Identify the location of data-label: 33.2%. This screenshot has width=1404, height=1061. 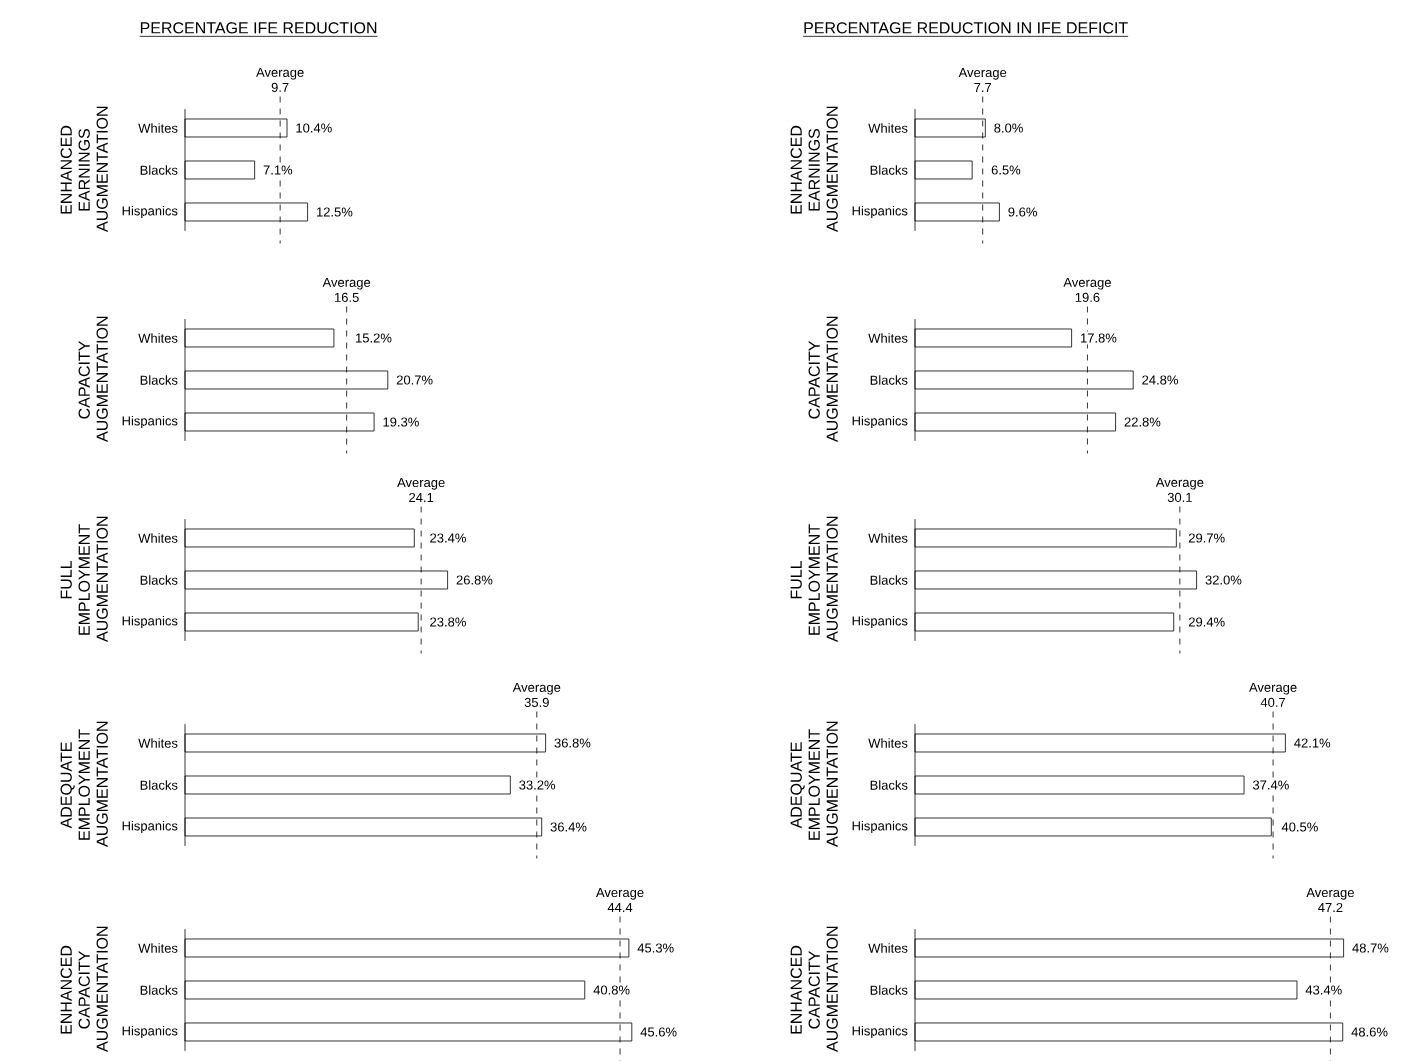
(537, 785).